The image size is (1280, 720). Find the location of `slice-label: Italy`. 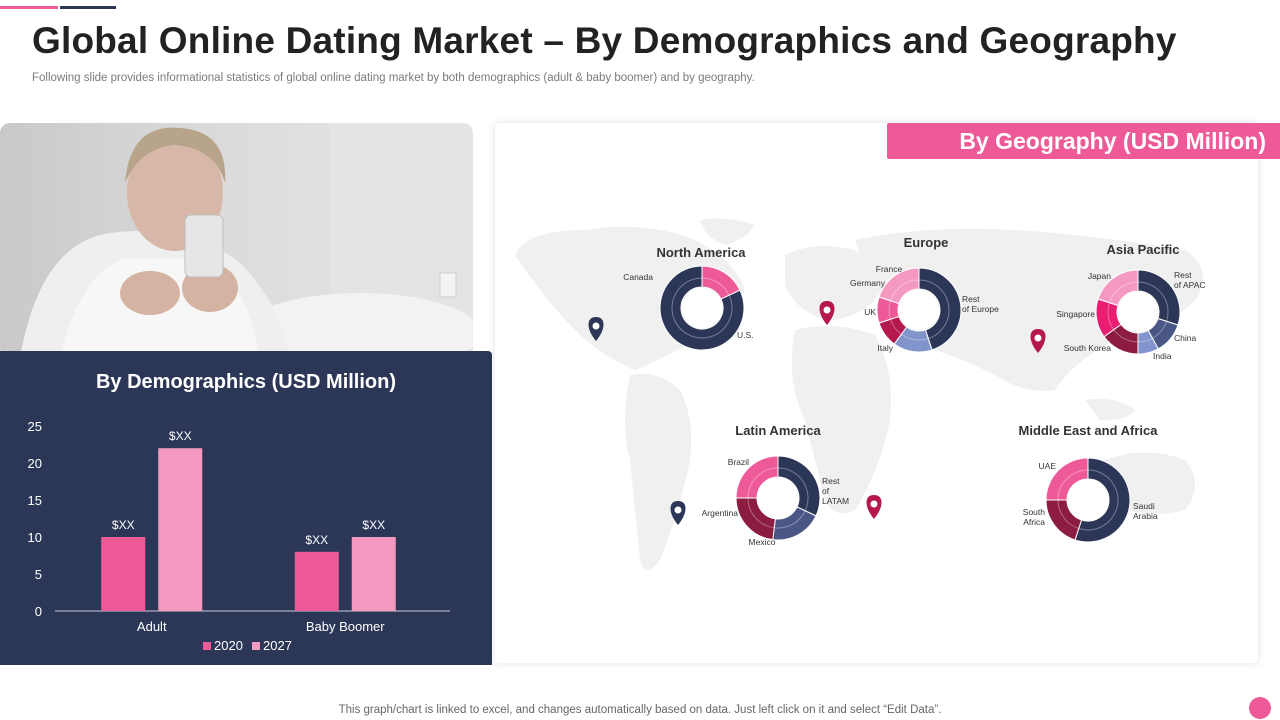

slice-label: Italy is located at coordinates (885, 348).